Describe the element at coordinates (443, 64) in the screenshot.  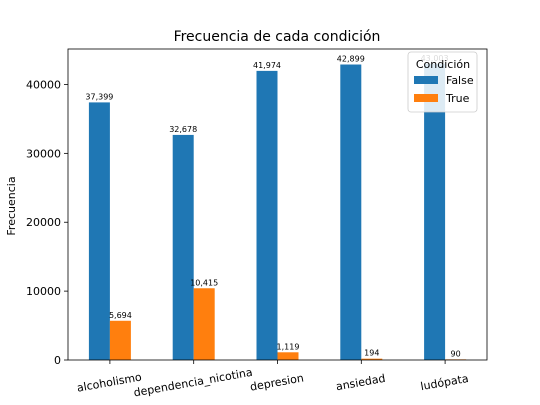
I see `legend-title: Condición` at that location.